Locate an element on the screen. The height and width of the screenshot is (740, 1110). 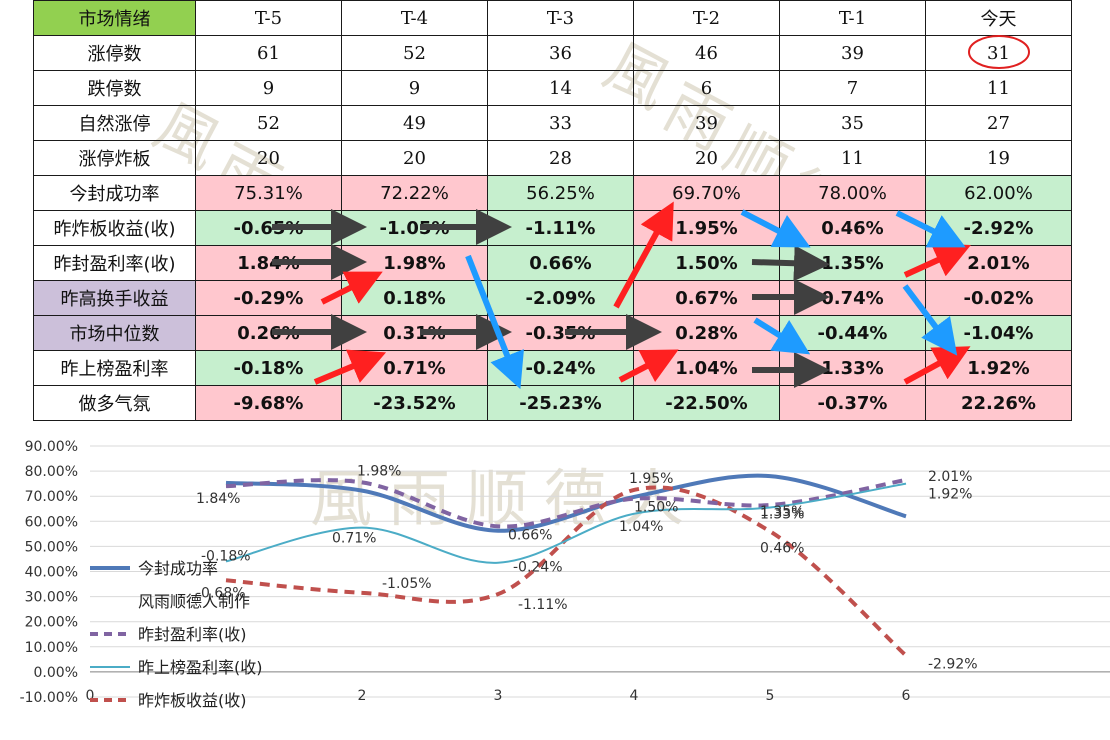
table-cell: -2.09% is located at coordinates (560, 298).